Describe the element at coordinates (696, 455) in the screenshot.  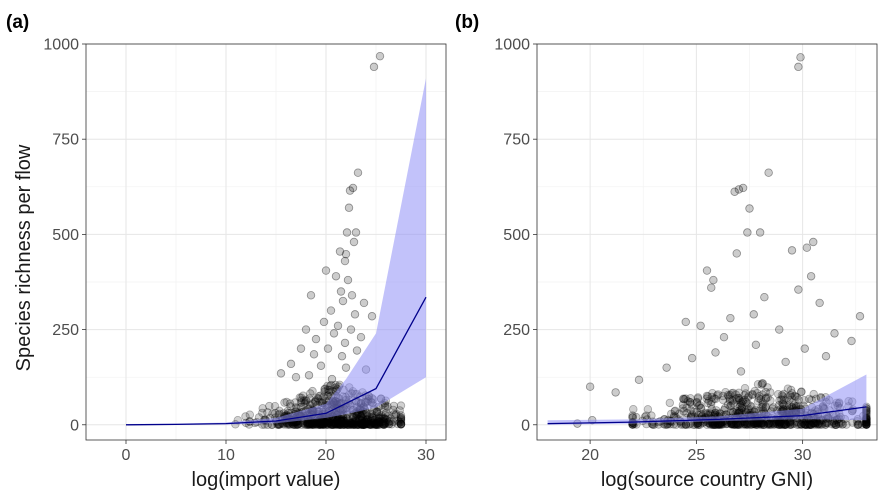
I see `x-tick-label: 25` at that location.